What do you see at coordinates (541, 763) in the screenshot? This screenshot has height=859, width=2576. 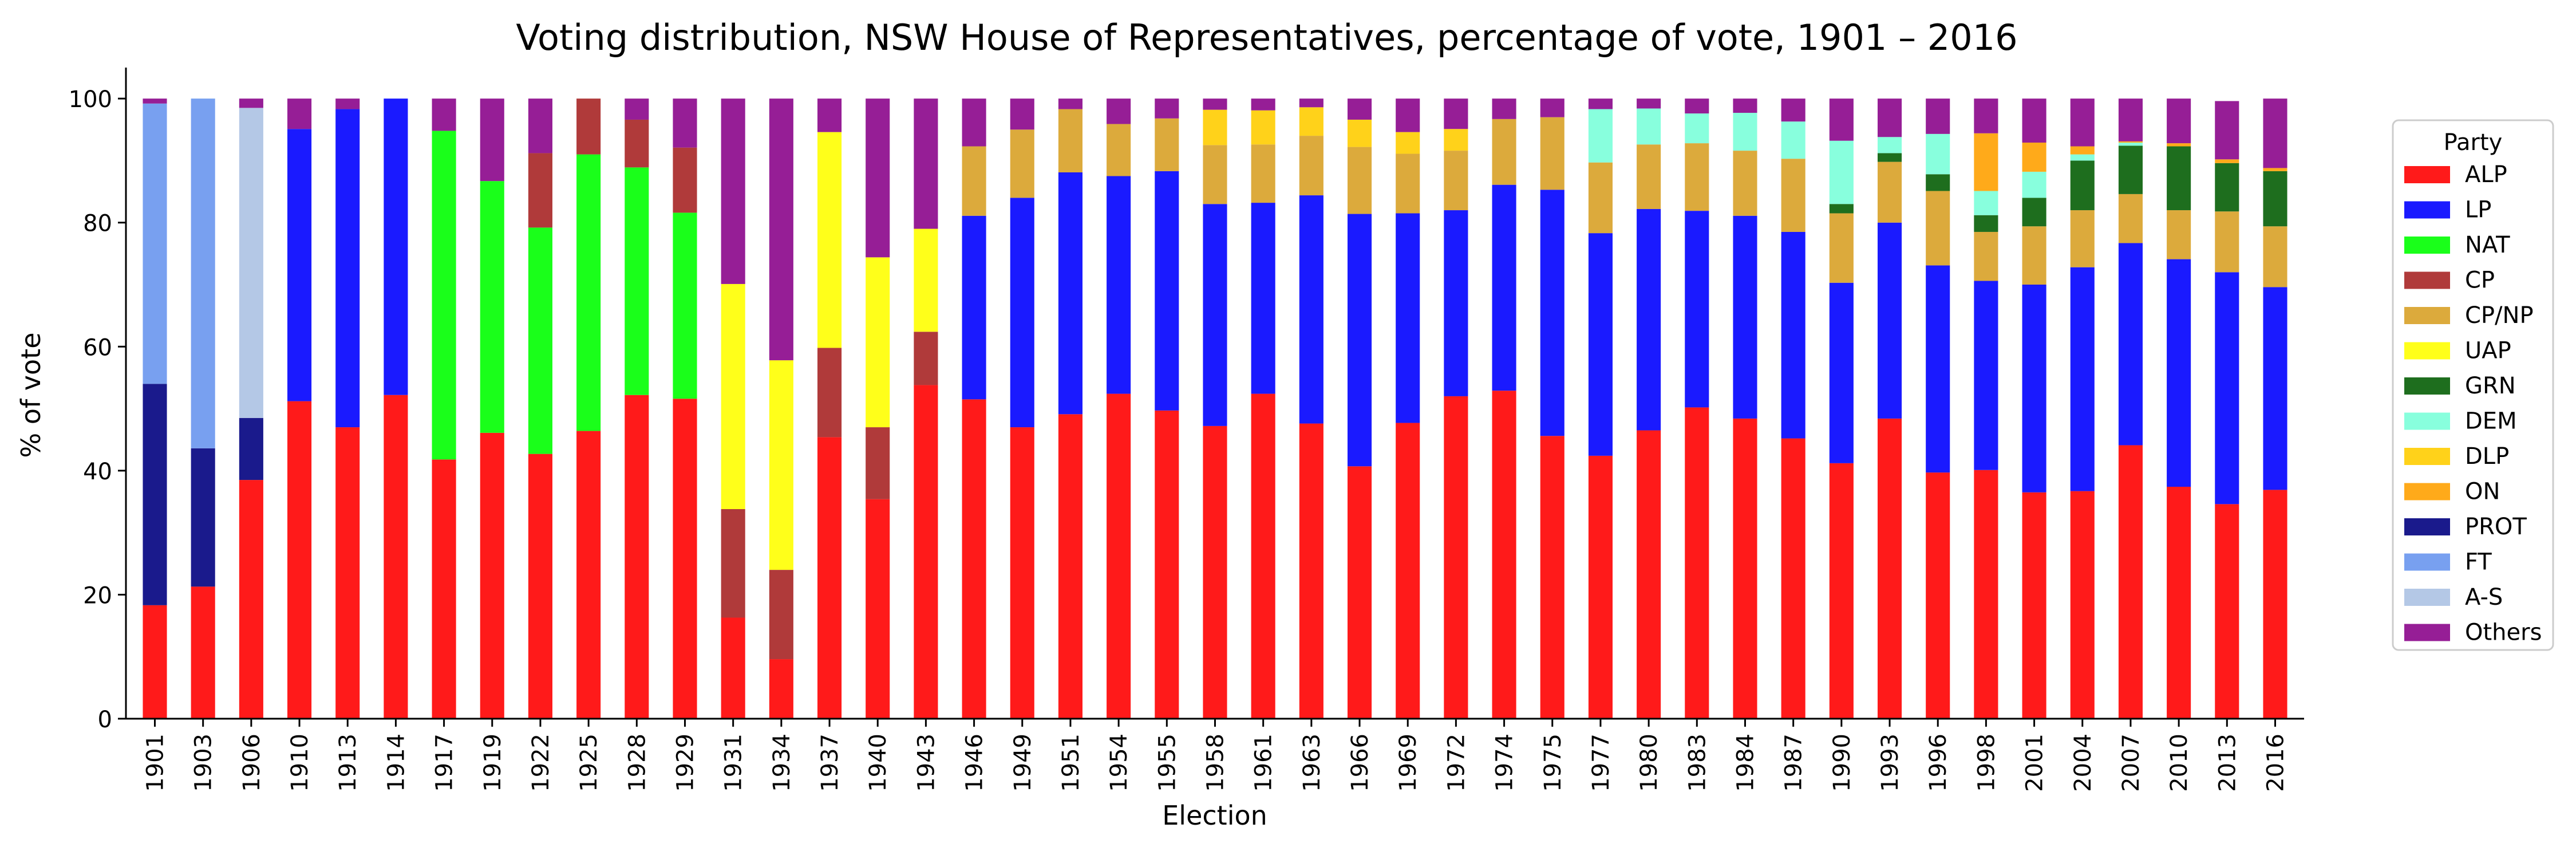 I see `x-tick-label: 1922` at bounding box center [541, 763].